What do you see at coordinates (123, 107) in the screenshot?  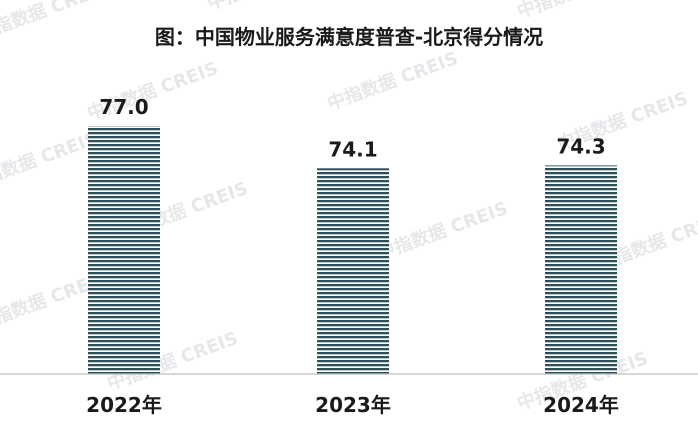 I see `bar-value-label-1: 77.0` at bounding box center [123, 107].